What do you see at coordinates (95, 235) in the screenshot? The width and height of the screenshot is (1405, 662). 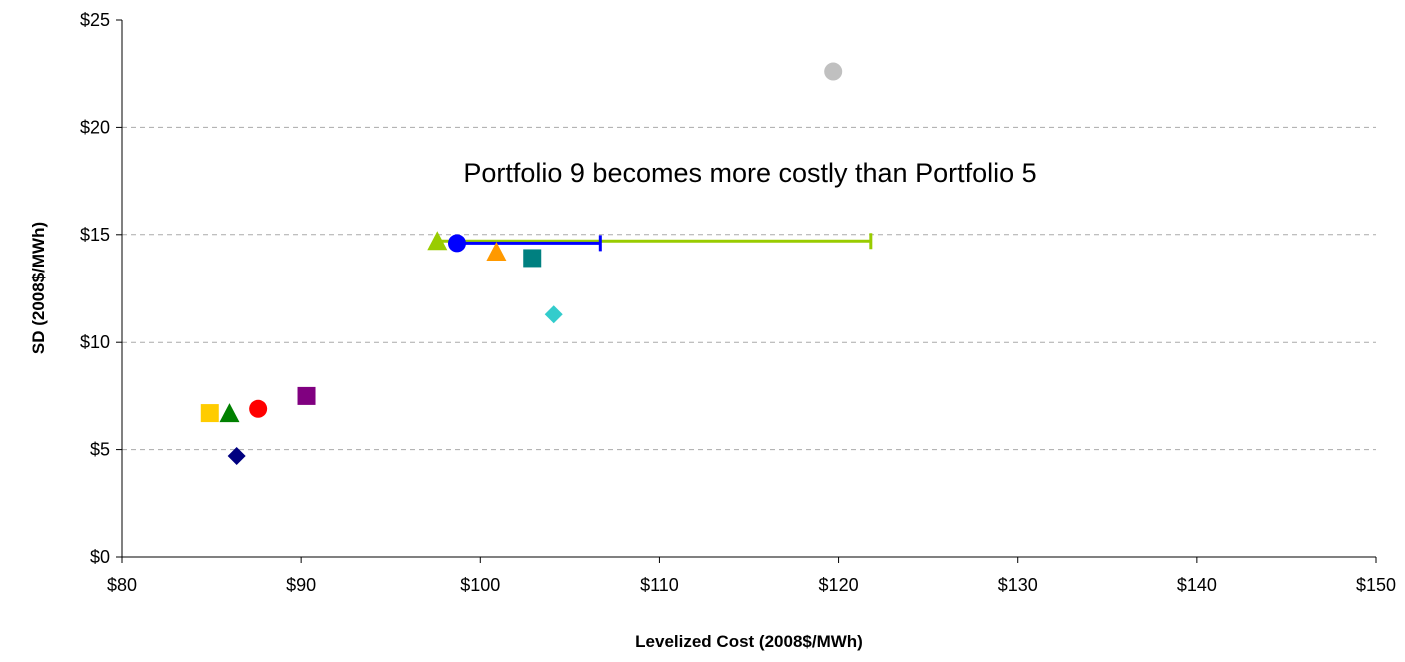 I see `y-tick-label: $15` at bounding box center [95, 235].